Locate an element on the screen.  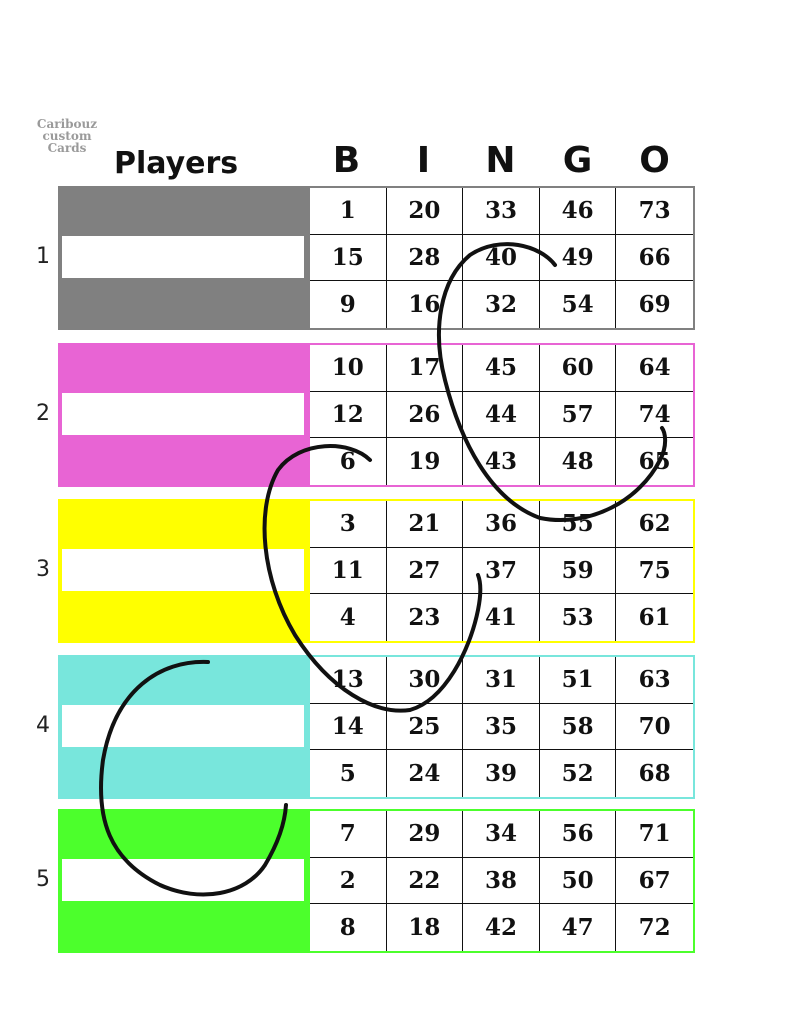
card-3: 3 3 21 36 55 62 11 27 37 59 75 4 23 41 53 61 is located at coordinates (365, 571).